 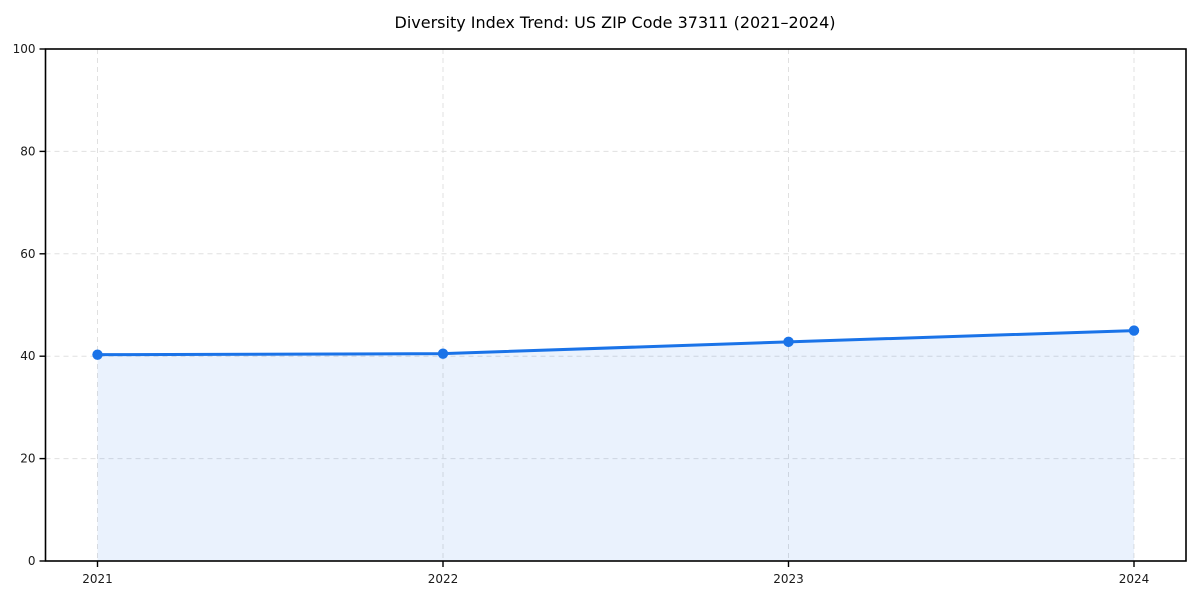 What do you see at coordinates (32, 561) in the screenshot?
I see `y-tick-label: 0` at bounding box center [32, 561].